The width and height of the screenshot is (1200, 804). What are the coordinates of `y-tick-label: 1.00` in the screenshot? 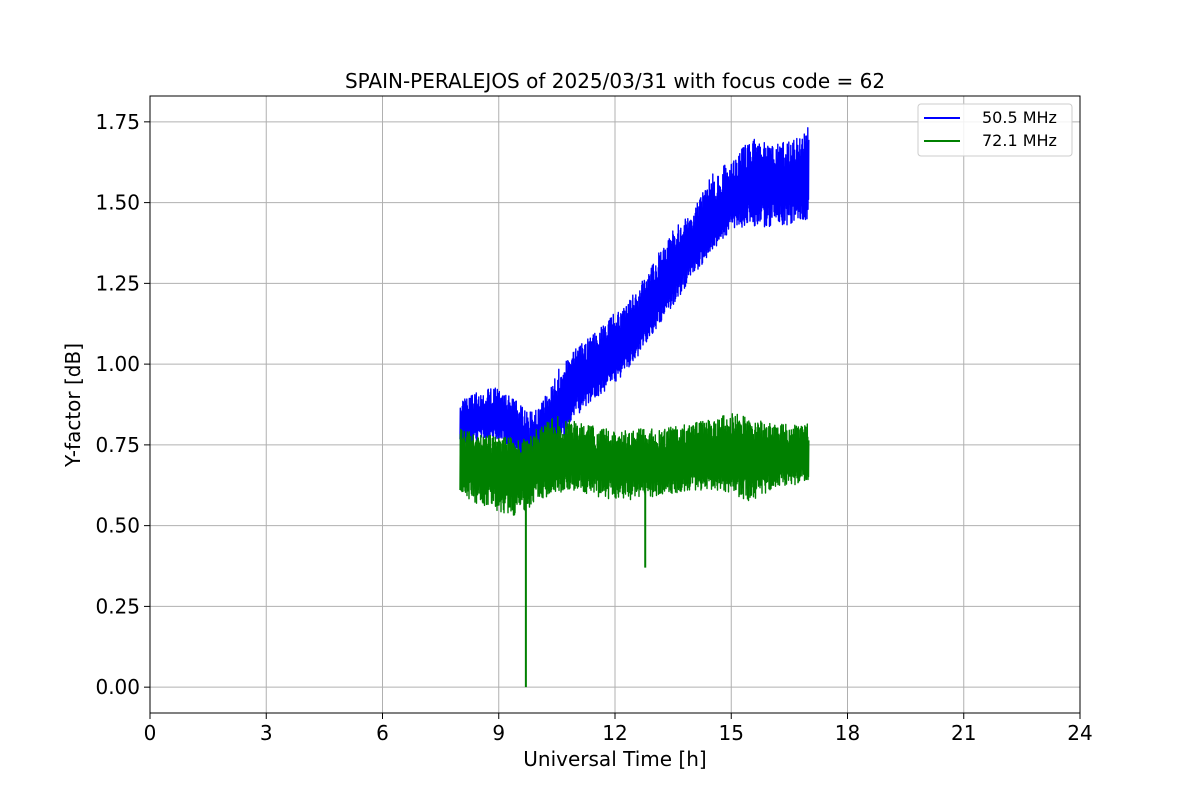 It's located at (117, 364).